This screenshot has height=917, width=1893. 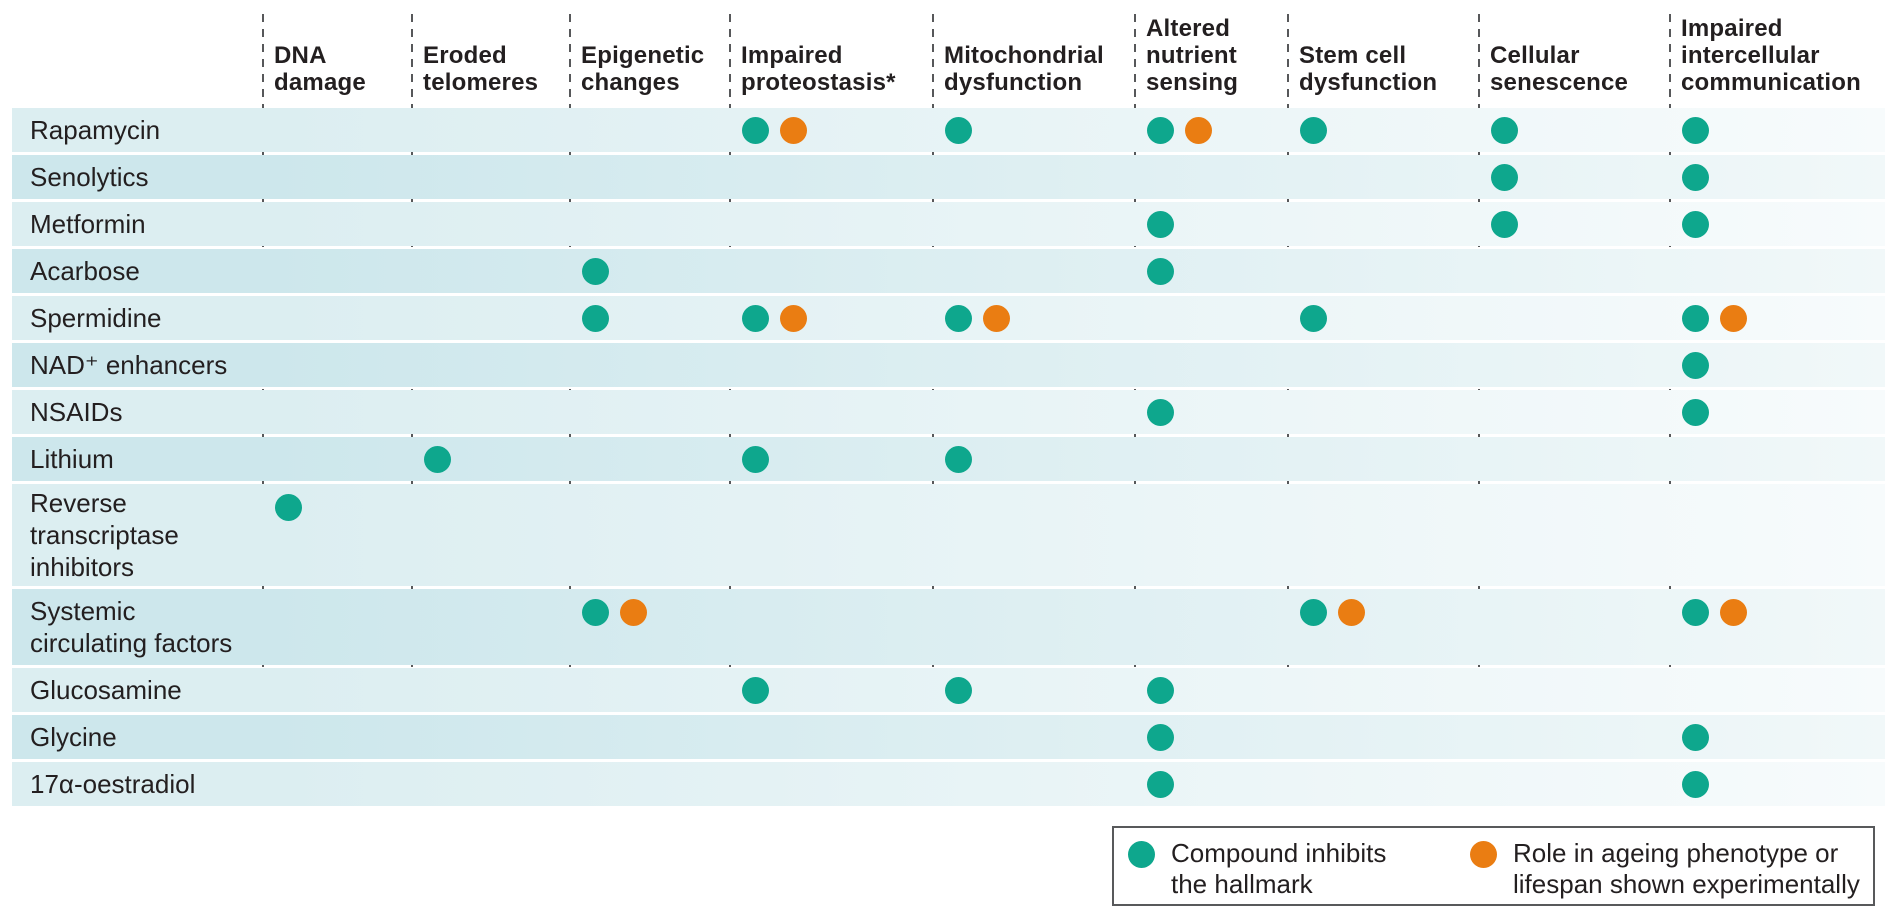 I want to click on row-label: Spermidine, so click(x=96, y=318).